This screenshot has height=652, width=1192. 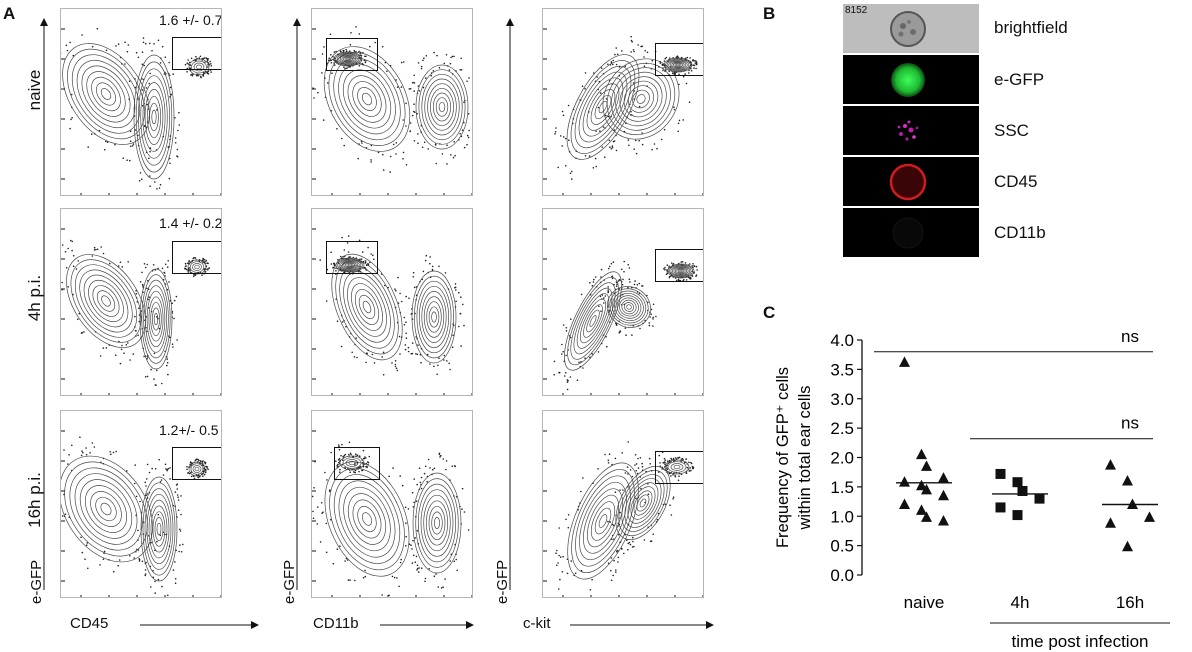 What do you see at coordinates (842, 575) in the screenshot?
I see `y-tick-label: 0.0` at bounding box center [842, 575].